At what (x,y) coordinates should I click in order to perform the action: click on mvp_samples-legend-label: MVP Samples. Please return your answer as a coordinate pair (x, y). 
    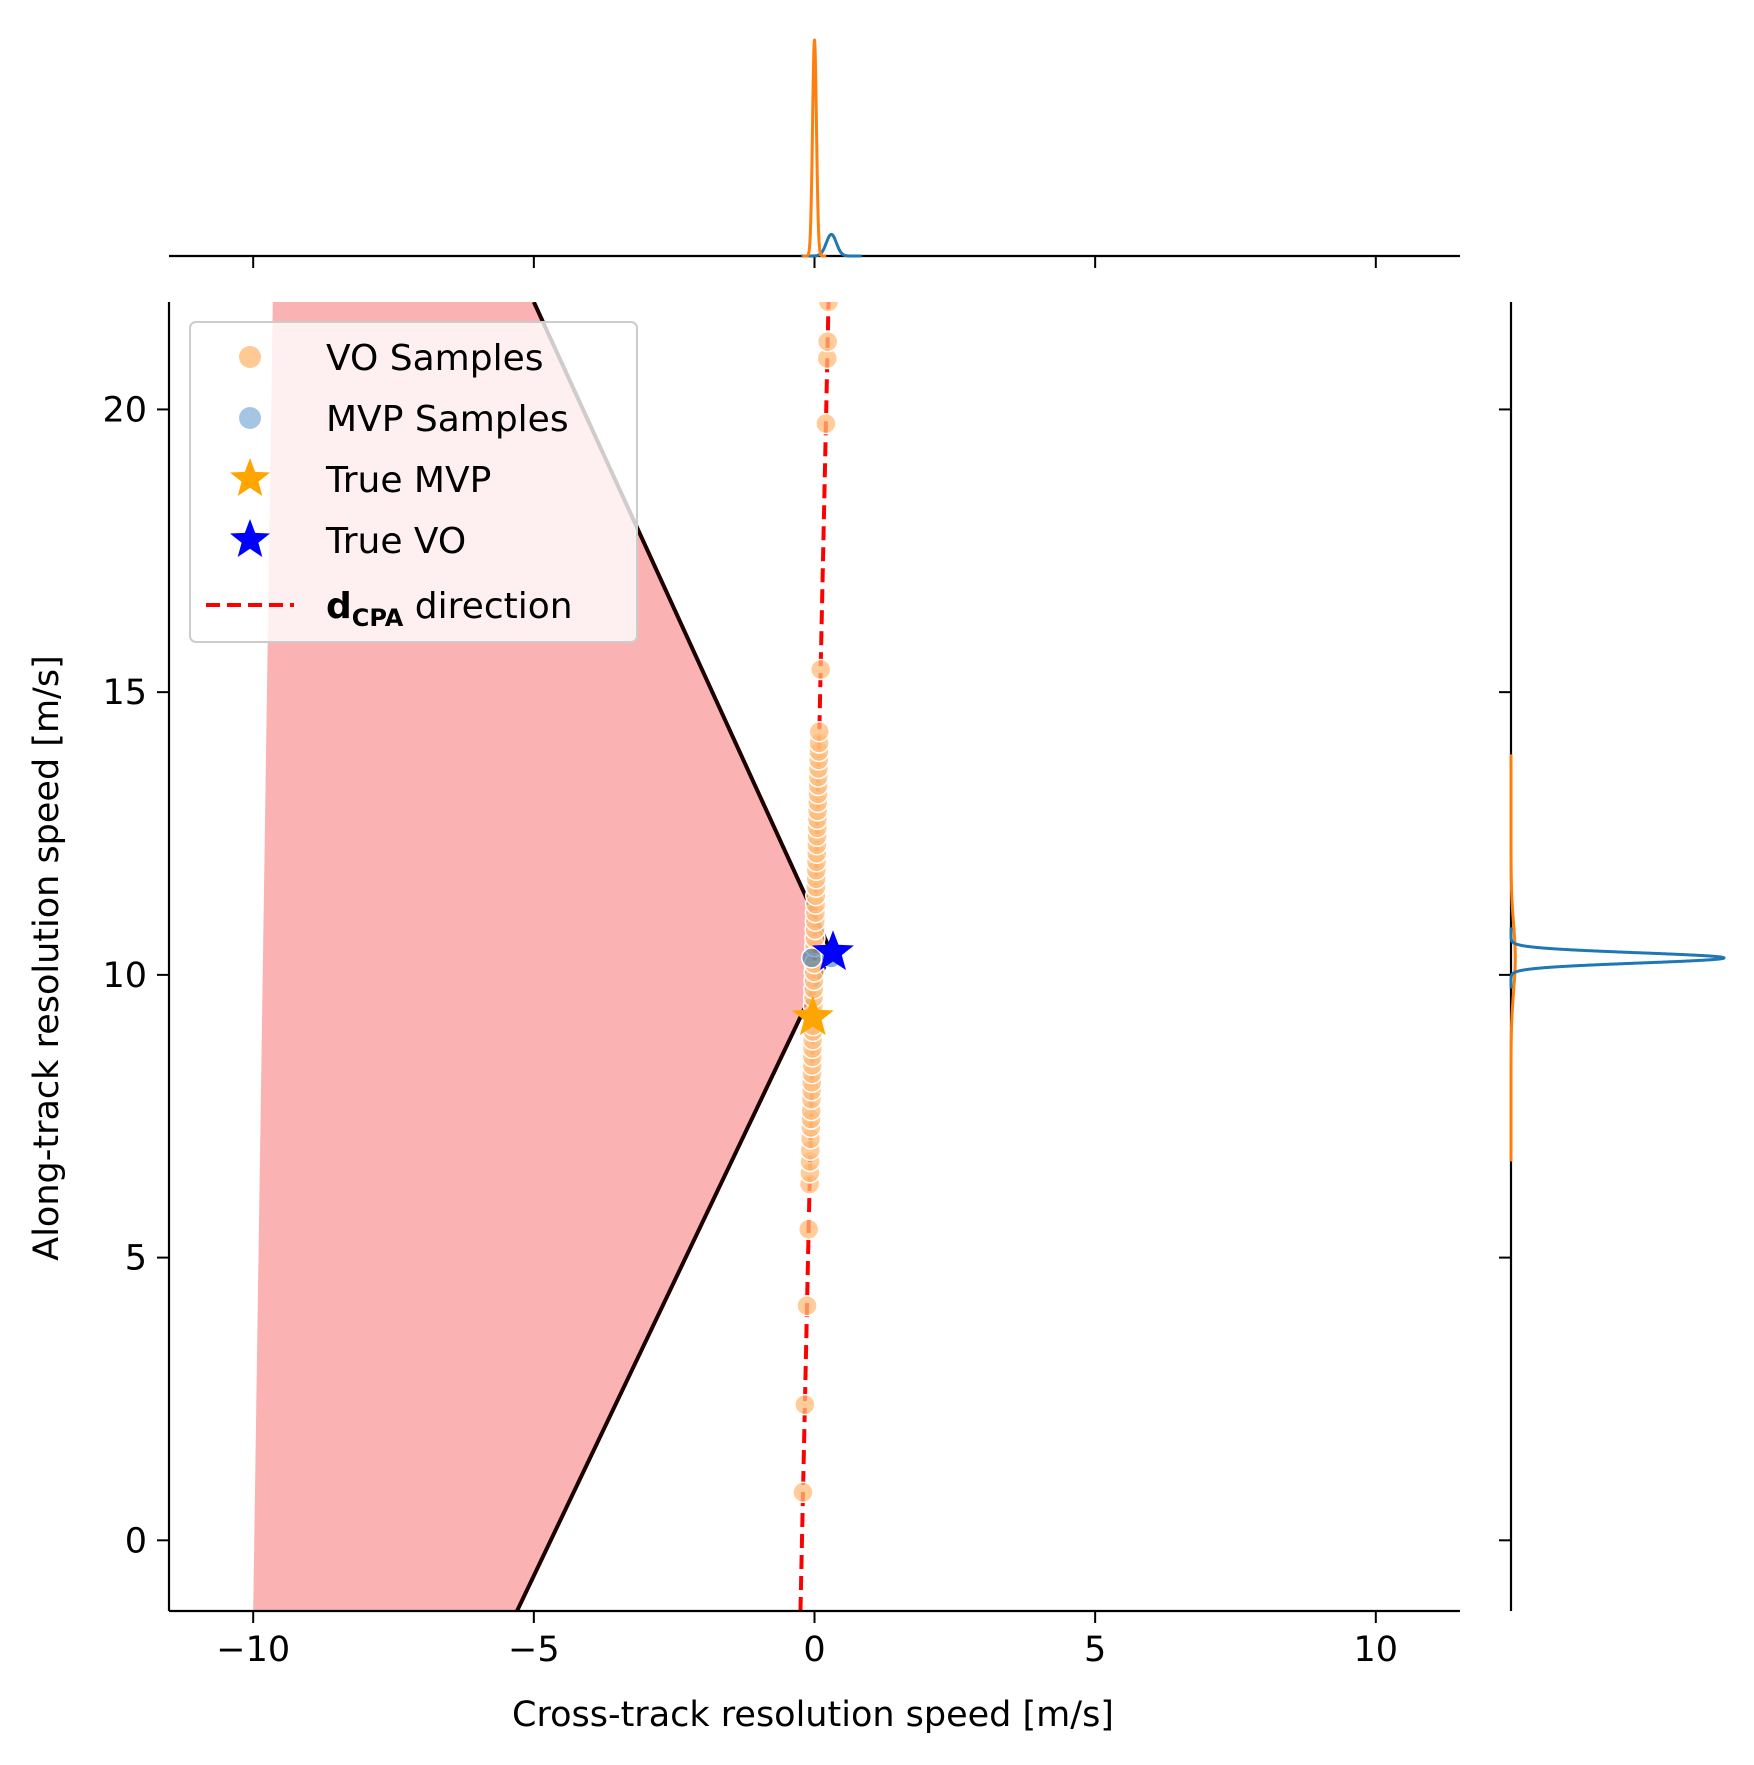
    Looking at the image, I should click on (447, 419).